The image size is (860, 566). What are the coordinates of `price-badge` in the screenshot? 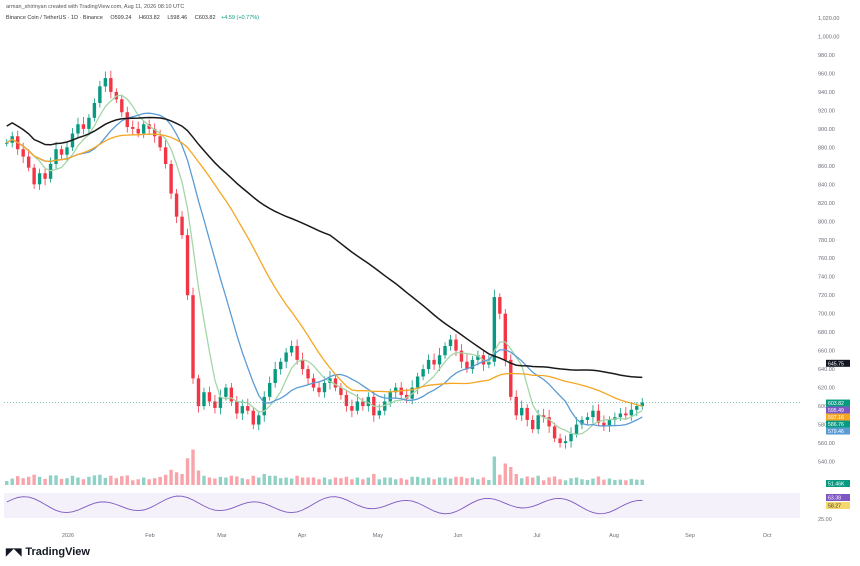 It's located at (838, 403).